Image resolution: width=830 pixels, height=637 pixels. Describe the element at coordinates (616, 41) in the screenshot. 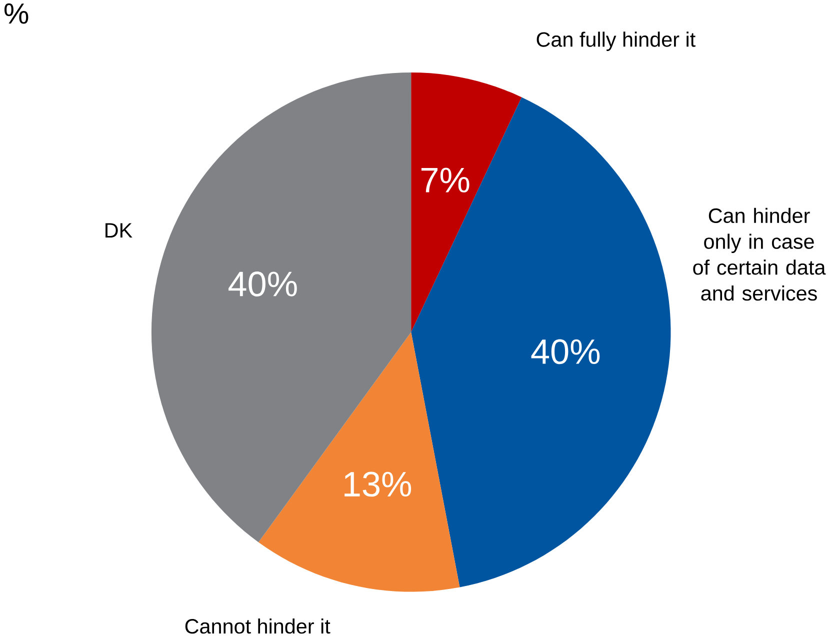

I see `slice-label: Can fully hinder it` at that location.